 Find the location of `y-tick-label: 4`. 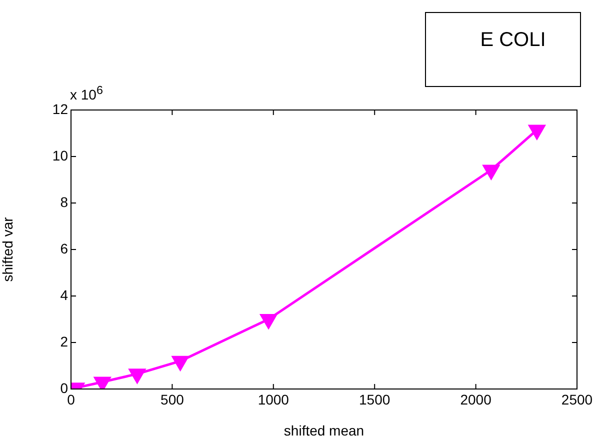

y-tick-label: 4 is located at coordinates (64, 294).